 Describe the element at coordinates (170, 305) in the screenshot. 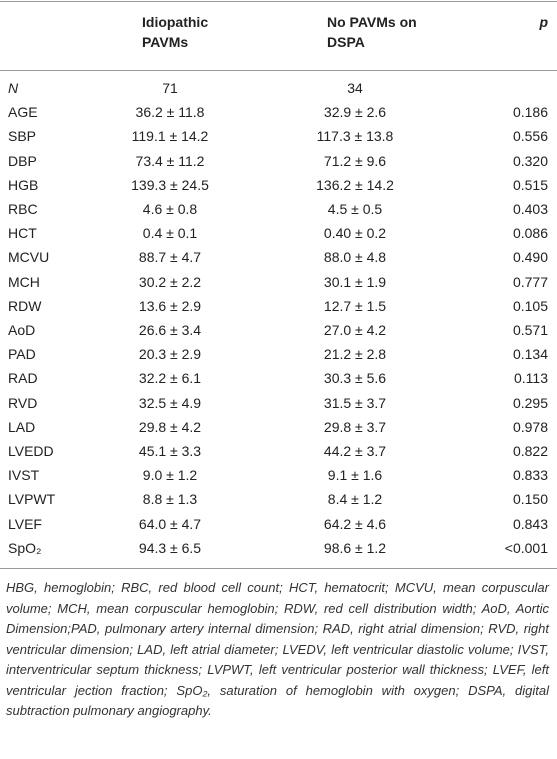

I see `table-cell: 13.6 ± 2.9` at that location.